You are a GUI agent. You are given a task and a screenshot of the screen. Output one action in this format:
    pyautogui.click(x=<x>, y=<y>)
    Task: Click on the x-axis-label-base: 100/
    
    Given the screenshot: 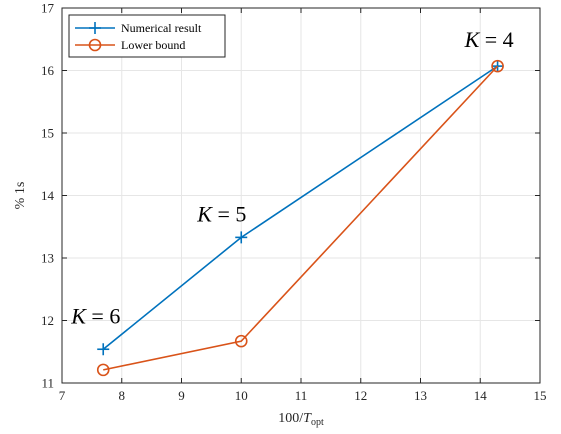 What is the action you would take?
    pyautogui.click(x=290, y=418)
    